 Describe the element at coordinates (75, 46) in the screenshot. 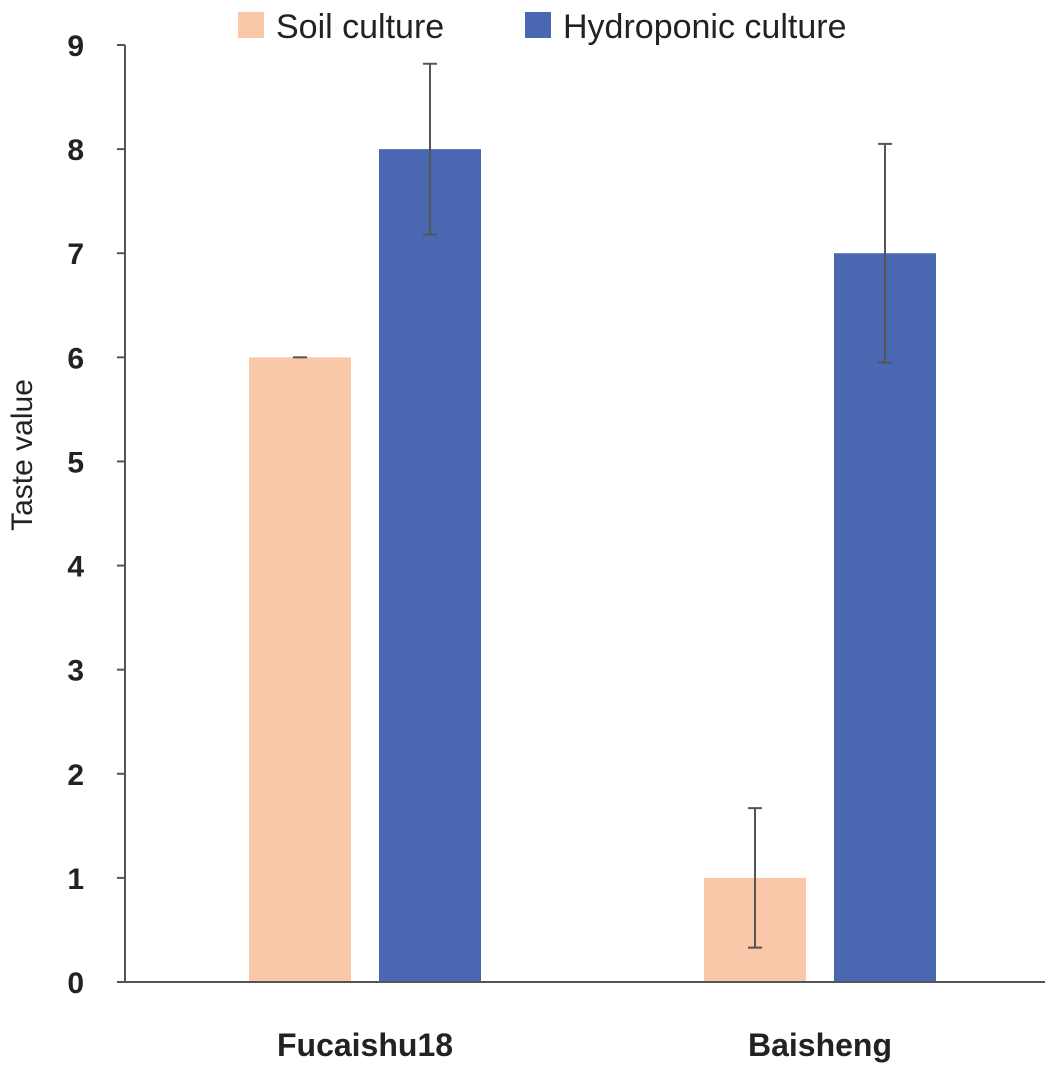

I see `y-tick-label: 9` at that location.